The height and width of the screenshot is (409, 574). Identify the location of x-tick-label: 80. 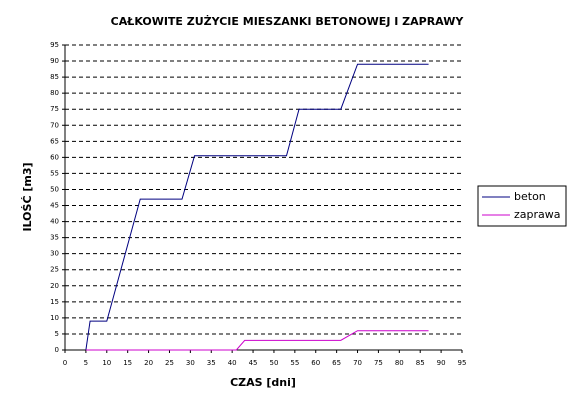
(399, 363).